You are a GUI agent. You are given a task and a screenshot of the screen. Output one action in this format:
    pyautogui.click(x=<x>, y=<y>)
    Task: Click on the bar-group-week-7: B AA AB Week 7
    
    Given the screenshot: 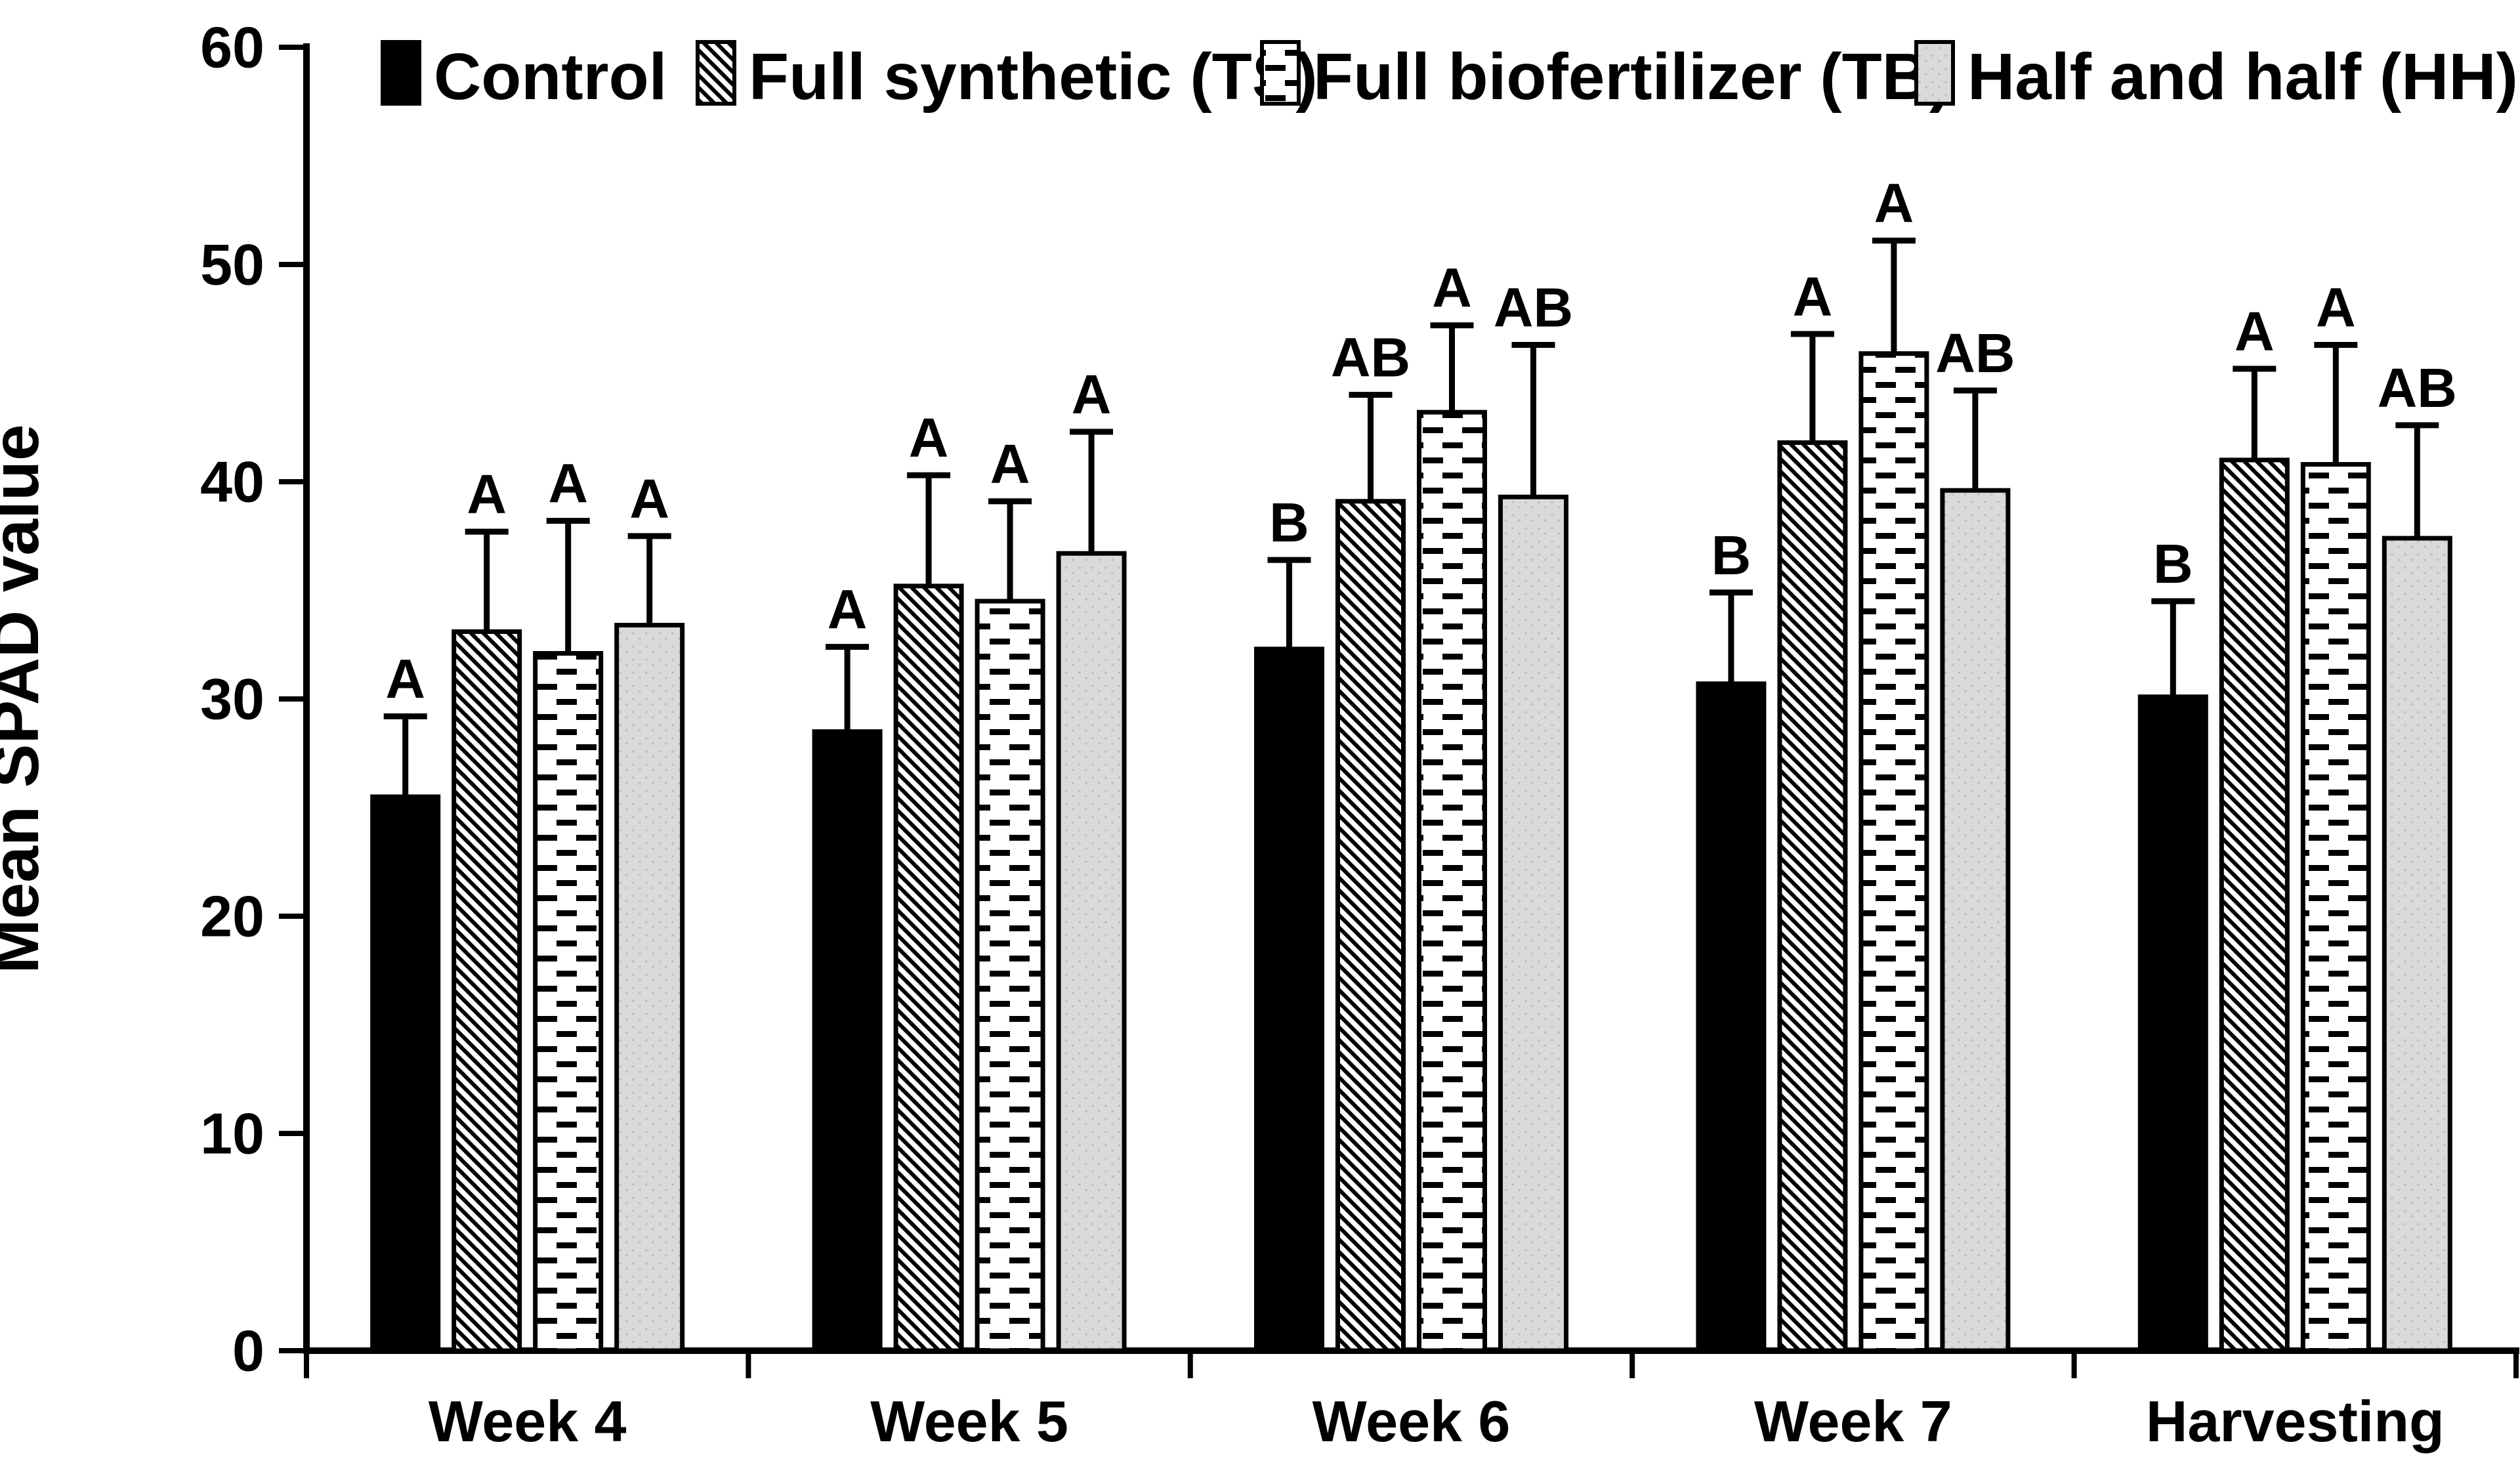 What is the action you would take?
    pyautogui.click(x=1855, y=813)
    